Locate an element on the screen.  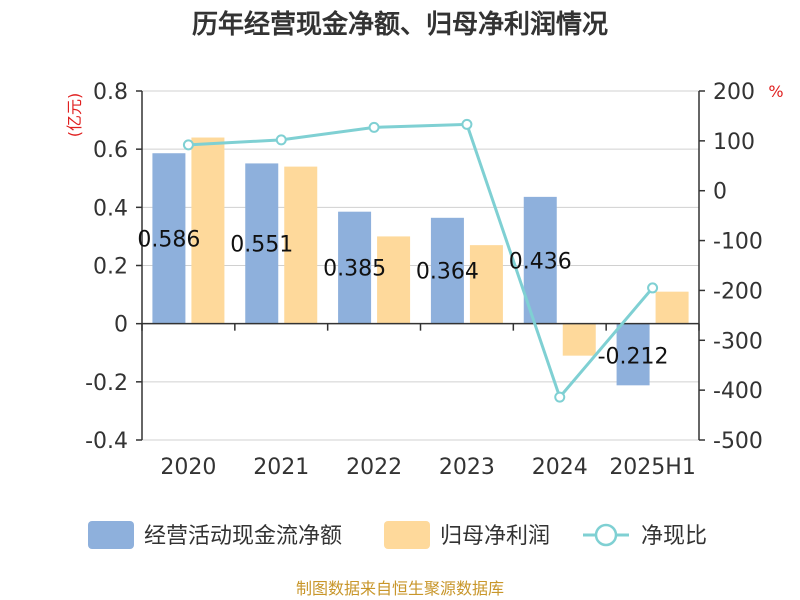
data-label-cashflow: 0.551 is located at coordinates (261, 245).